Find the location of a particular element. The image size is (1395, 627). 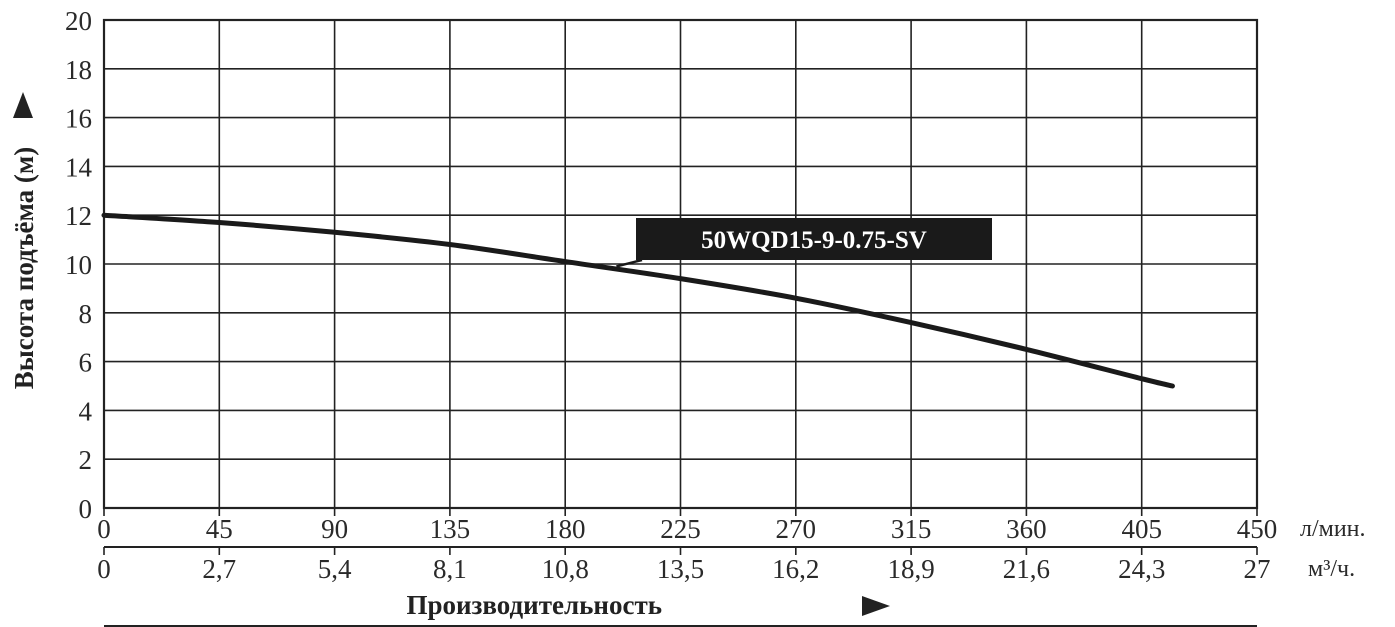

x2-tick-label: 24,3 is located at coordinates (1141, 569).